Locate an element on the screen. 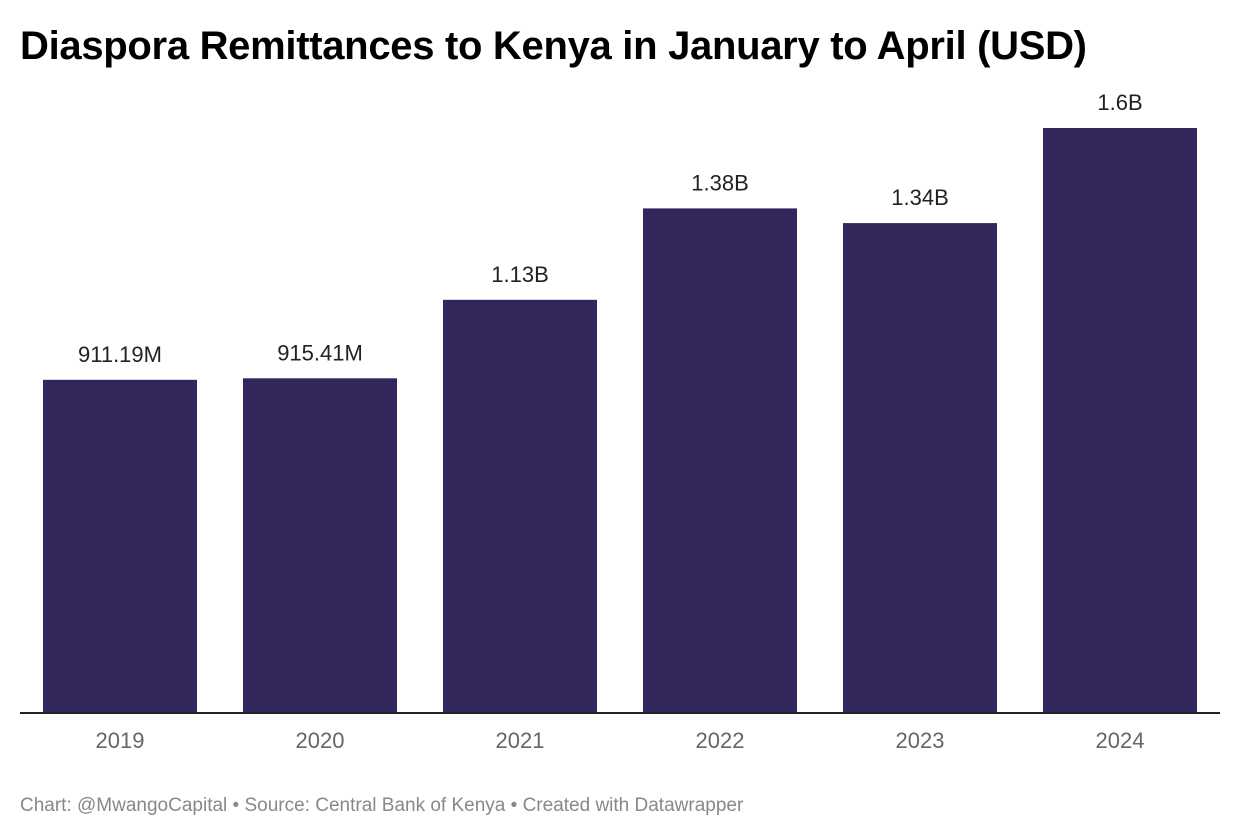 This screenshot has height=840, width=1240. data-label-2022: 1.38B is located at coordinates (720, 182).